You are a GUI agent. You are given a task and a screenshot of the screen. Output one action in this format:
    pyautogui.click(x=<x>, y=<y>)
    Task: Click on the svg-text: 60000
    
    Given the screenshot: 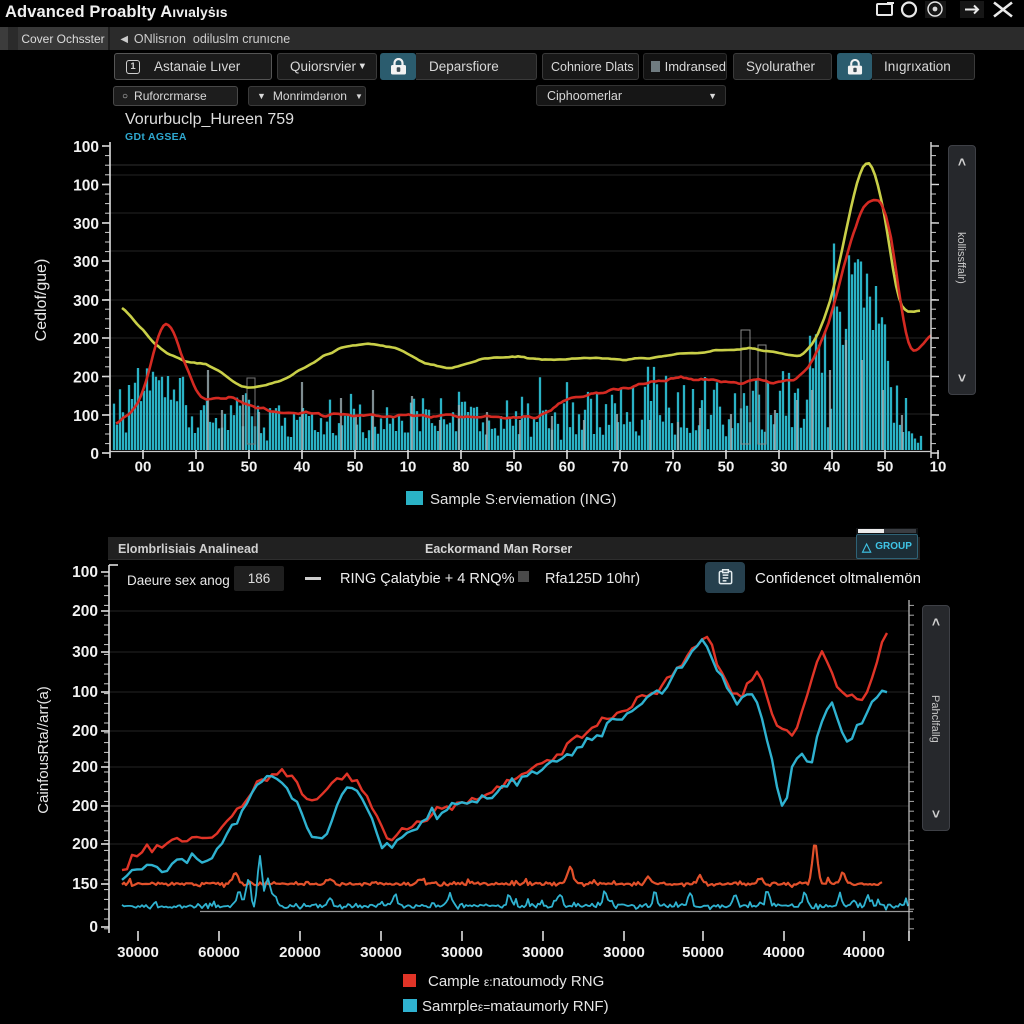 What is the action you would take?
    pyautogui.click(x=219, y=952)
    